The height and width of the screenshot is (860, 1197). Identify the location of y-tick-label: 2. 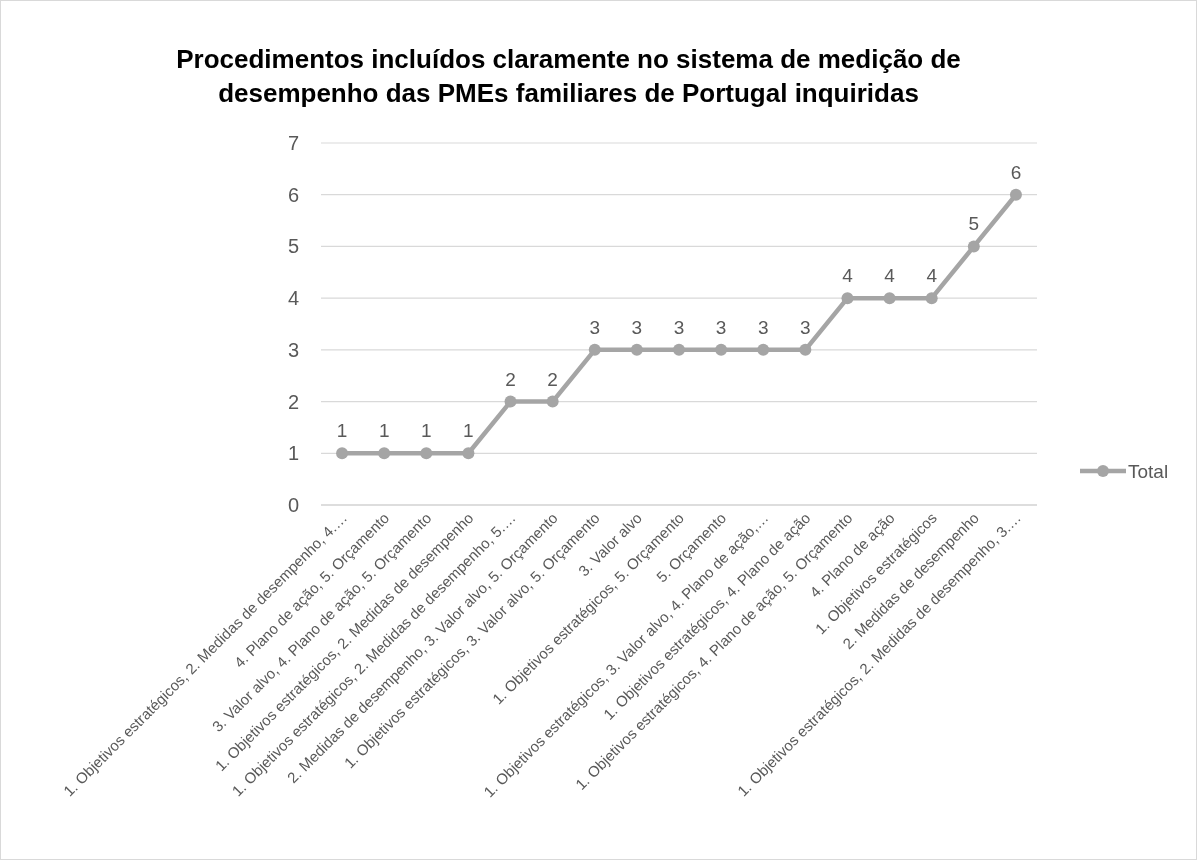
(293, 401).